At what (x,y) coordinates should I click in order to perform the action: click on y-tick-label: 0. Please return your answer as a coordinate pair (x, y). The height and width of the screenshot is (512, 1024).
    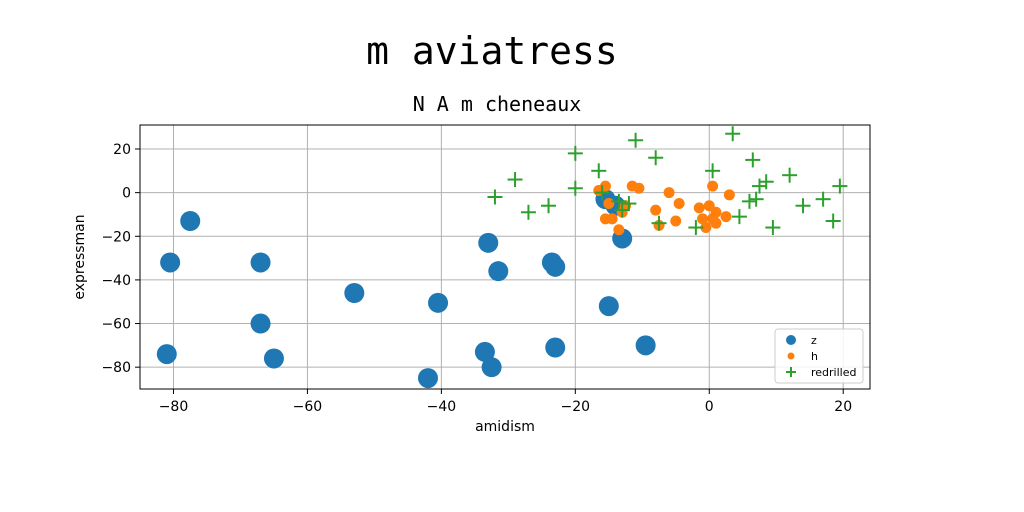
    Looking at the image, I should click on (126, 194).